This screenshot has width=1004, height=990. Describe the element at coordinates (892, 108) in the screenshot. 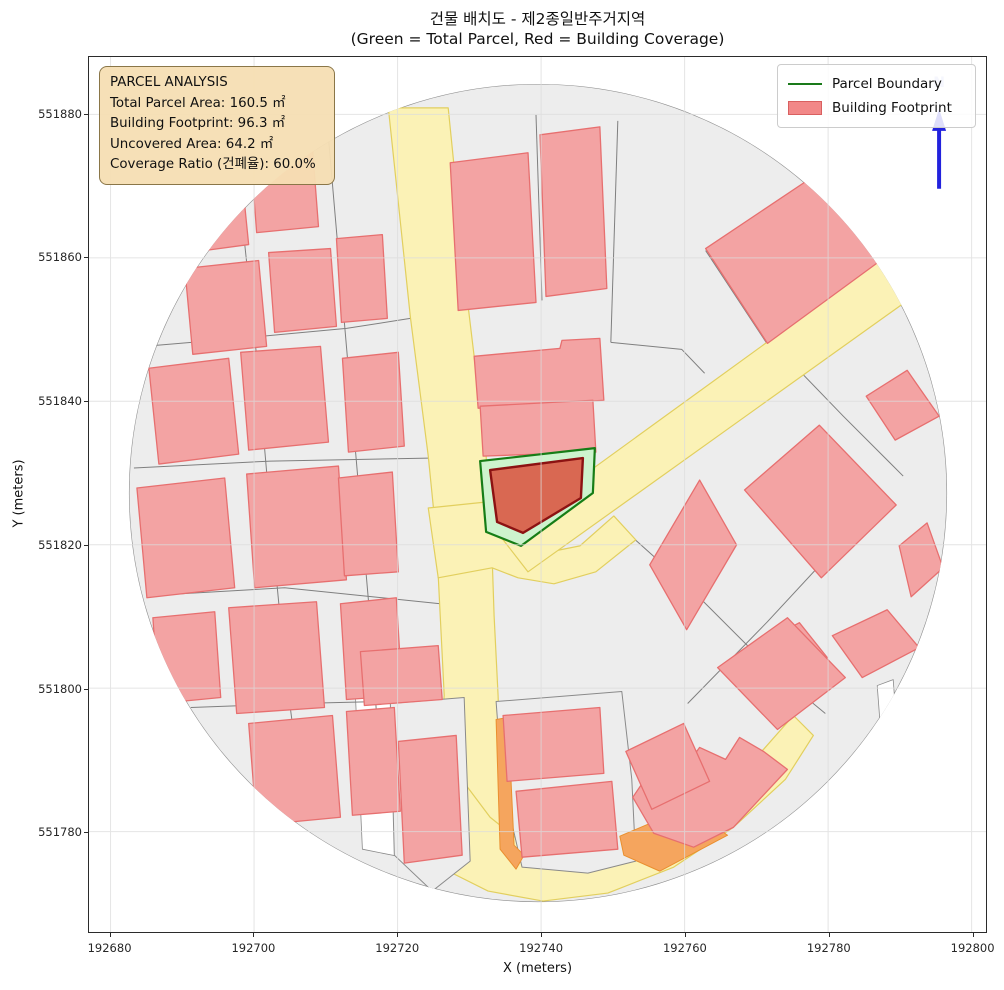

I see `legend-label-building-footprint: Building Footprint` at that location.